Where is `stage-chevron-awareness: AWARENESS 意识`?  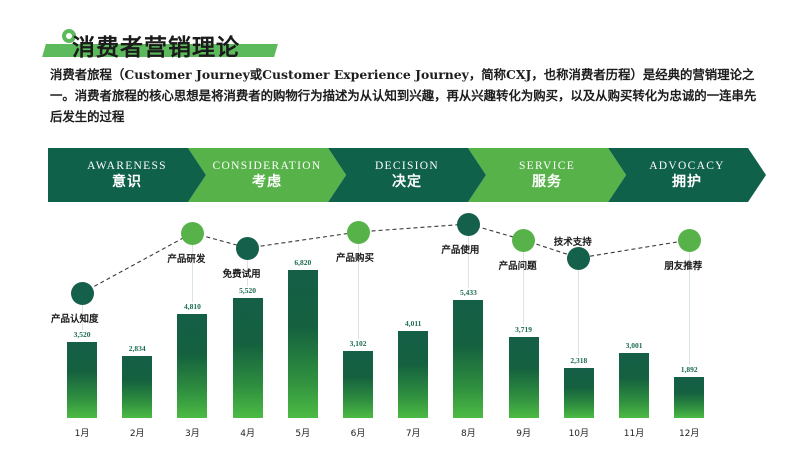
stage-chevron-awareness: AWARENESS 意识 is located at coordinates (127, 175).